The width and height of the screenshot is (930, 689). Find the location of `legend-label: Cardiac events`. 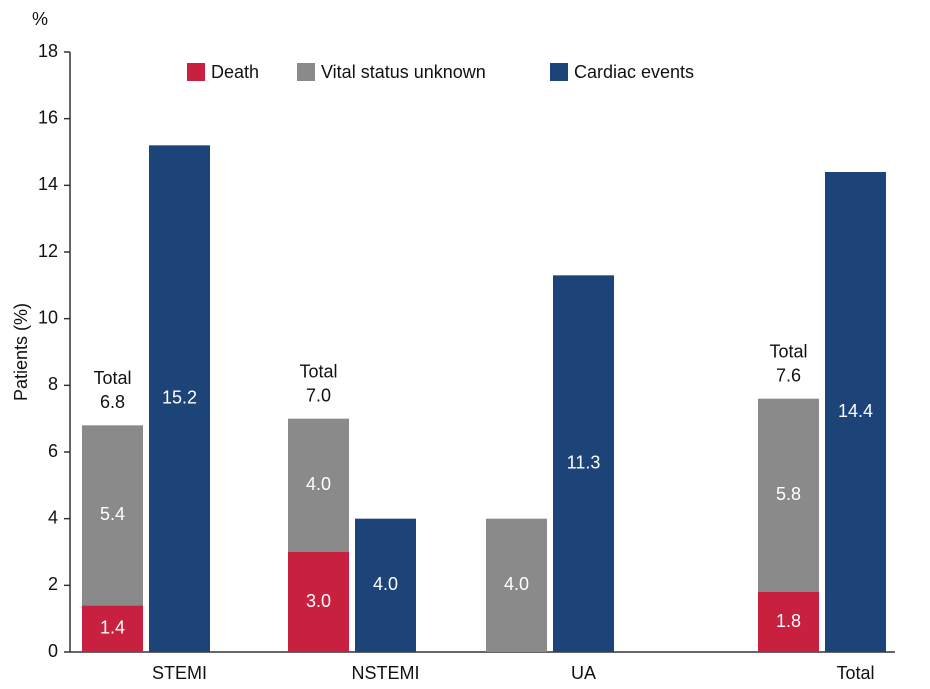

legend-label: Cardiac events is located at coordinates (634, 72).